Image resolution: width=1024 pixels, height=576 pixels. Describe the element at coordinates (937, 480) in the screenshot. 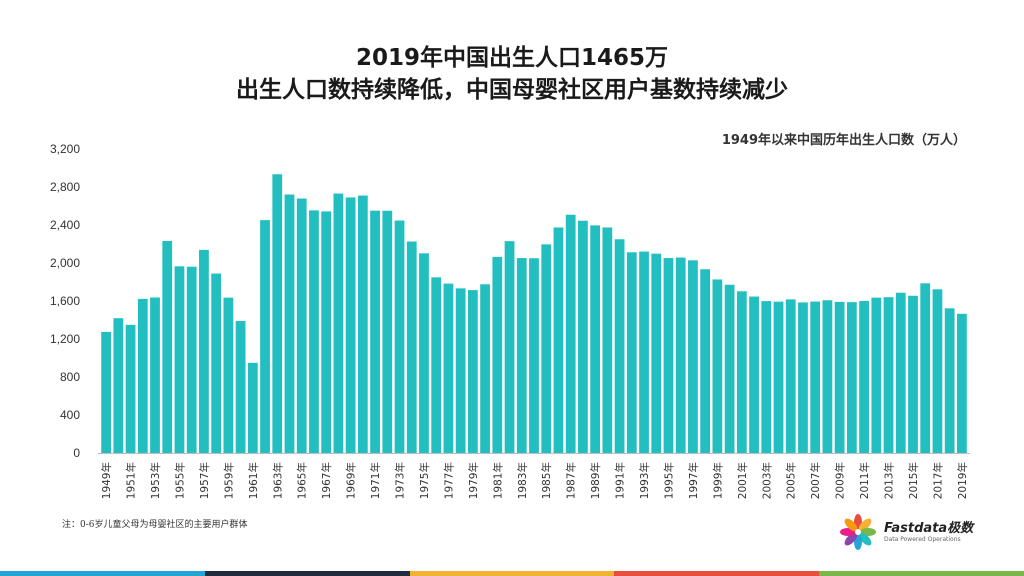

I see `x-tick-label: 2017年` at that location.